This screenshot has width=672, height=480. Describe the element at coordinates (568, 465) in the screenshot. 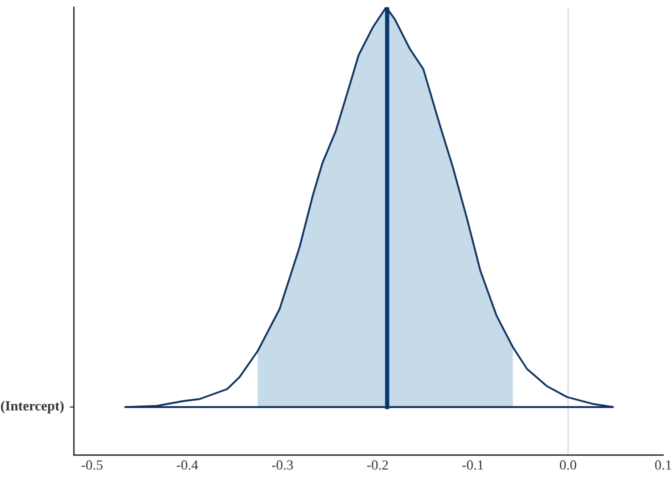

I see `x-tick-label: 0.0` at that location.